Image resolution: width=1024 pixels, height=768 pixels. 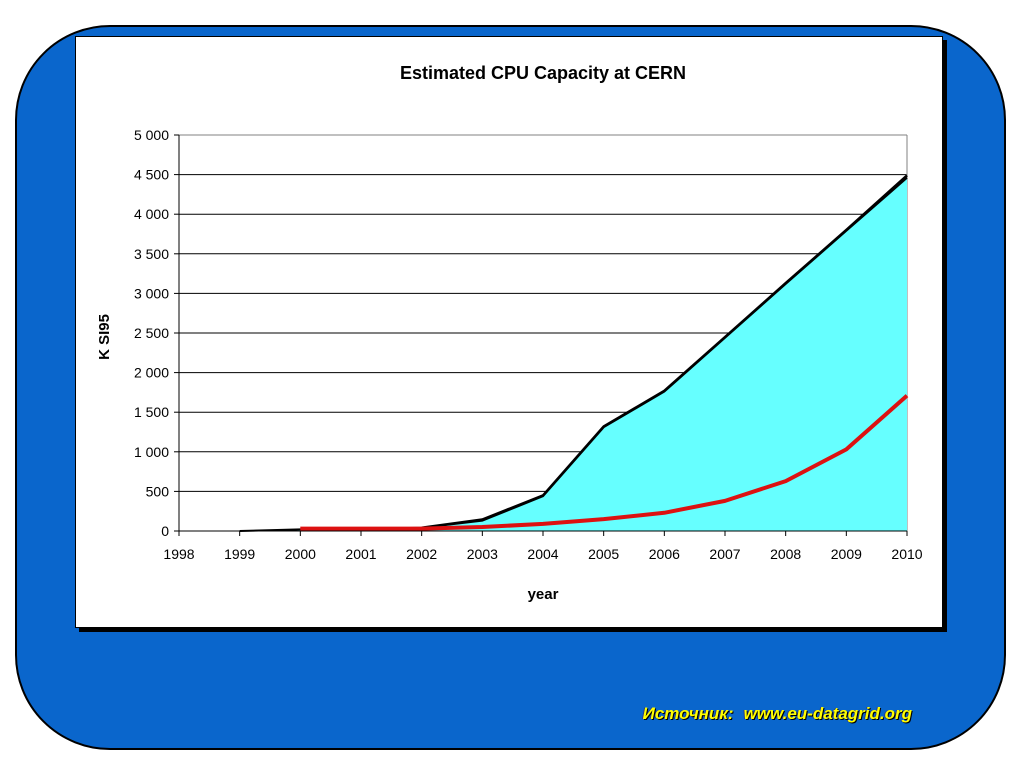 I want to click on y-tick-label: 2 500, so click(x=151, y=333).